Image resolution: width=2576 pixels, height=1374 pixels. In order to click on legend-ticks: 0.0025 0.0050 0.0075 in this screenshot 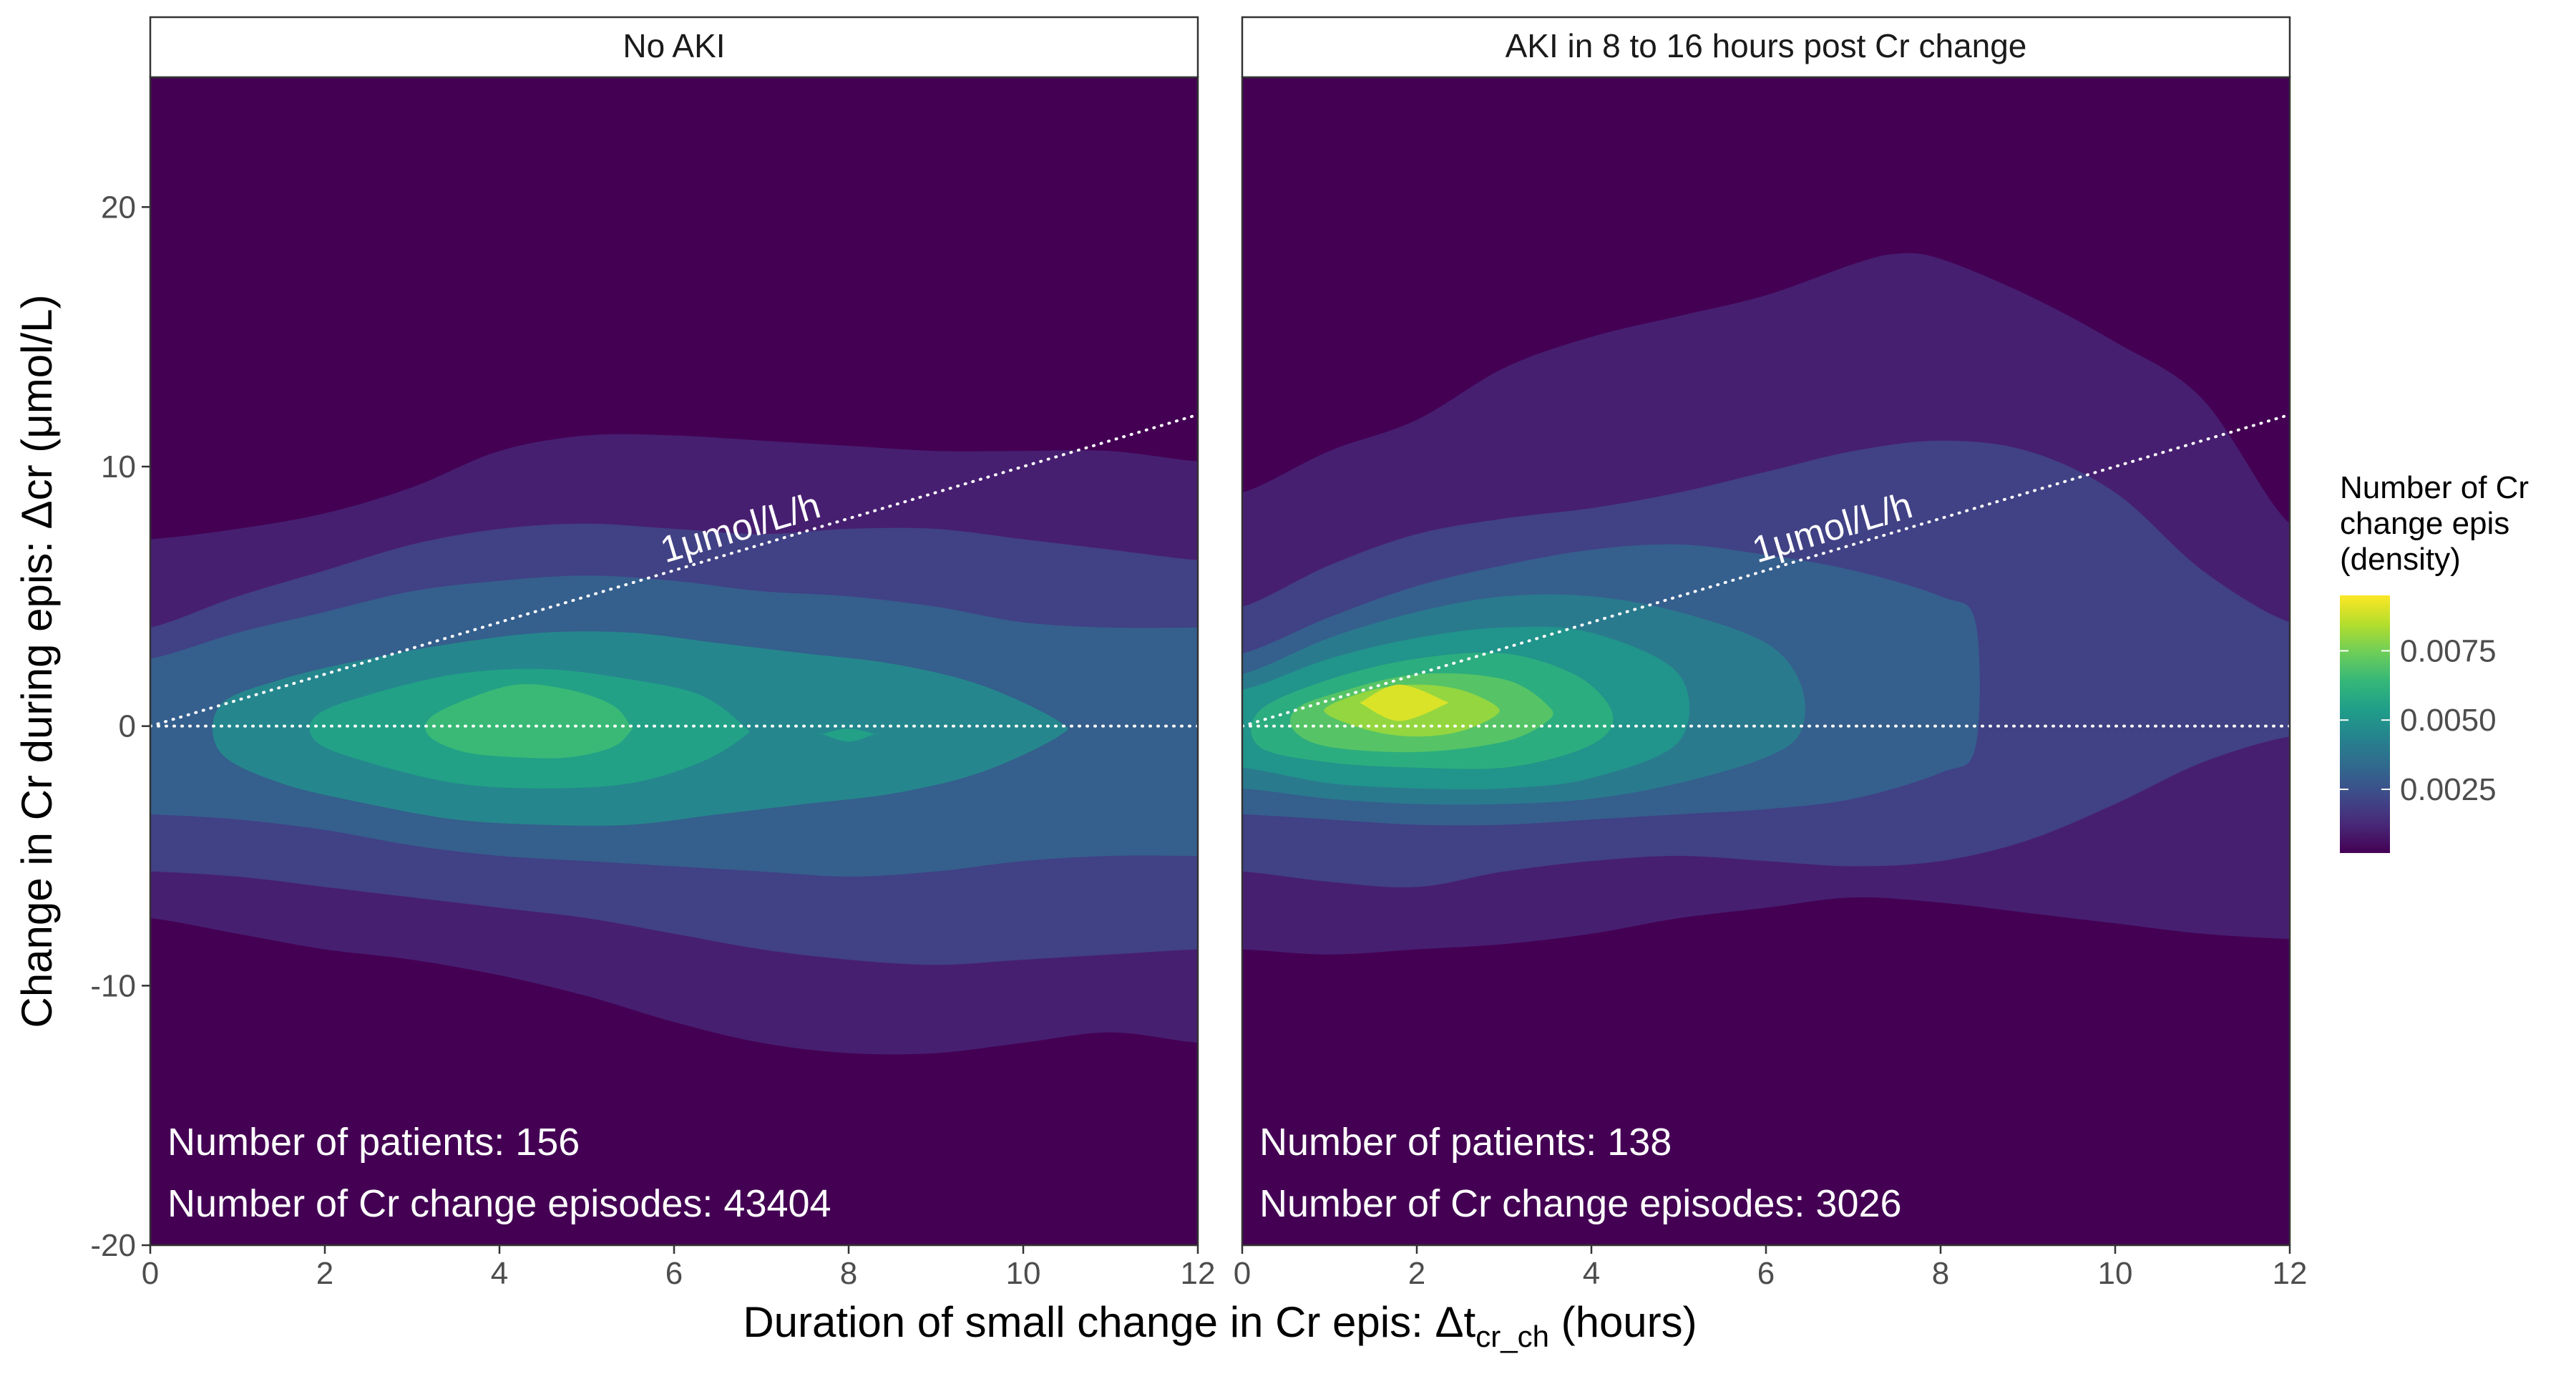, I will do `click(2418, 720)`.